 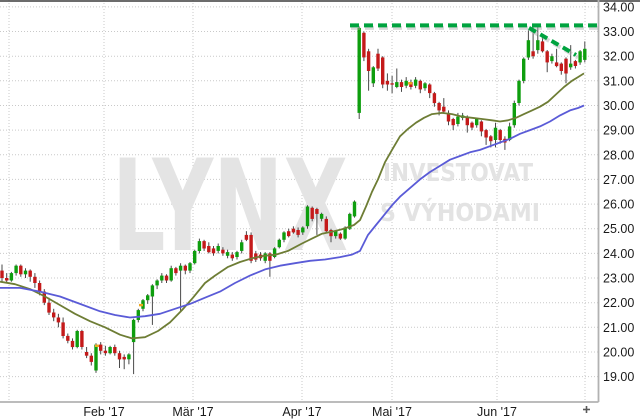 What do you see at coordinates (392, 412) in the screenshot?
I see `x-axis-label: Mai '17` at bounding box center [392, 412].